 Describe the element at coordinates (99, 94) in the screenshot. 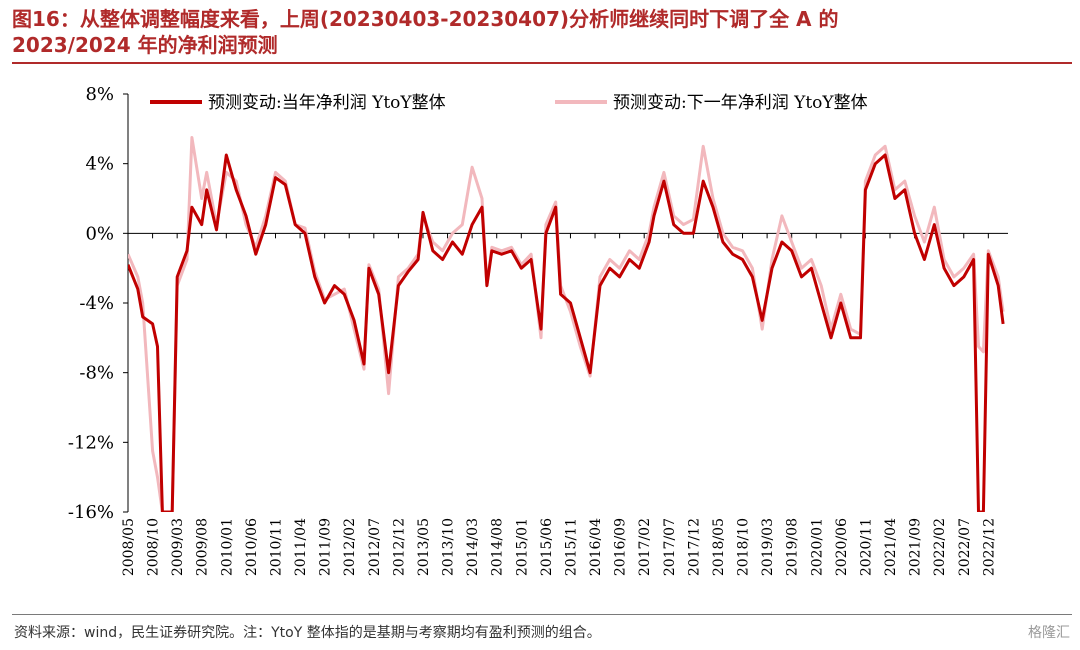

I see `y-tick-label: 8%` at that location.